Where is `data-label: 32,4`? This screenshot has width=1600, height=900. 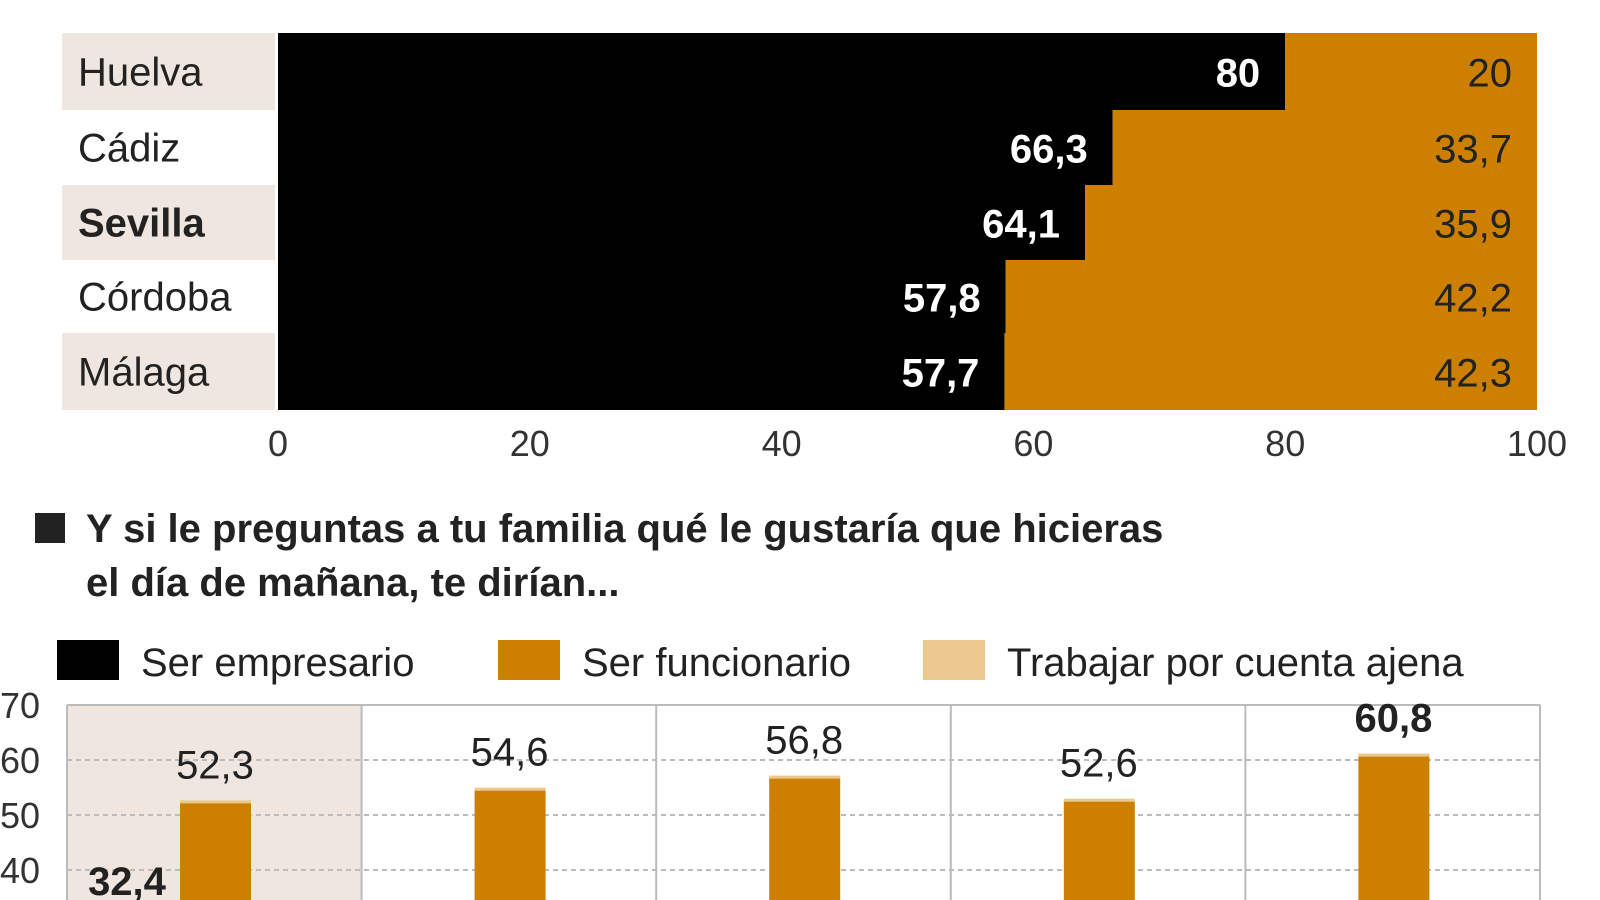 data-label: 32,4 is located at coordinates (127, 880).